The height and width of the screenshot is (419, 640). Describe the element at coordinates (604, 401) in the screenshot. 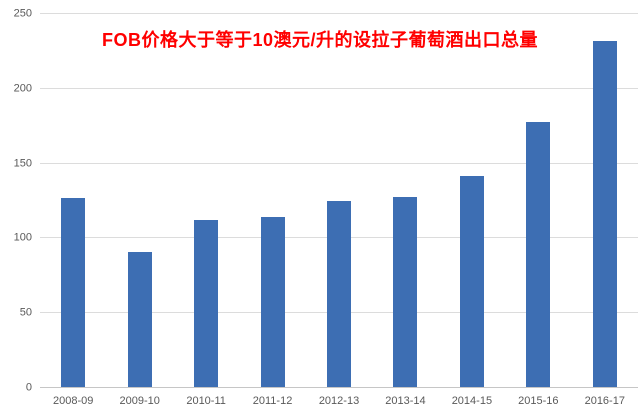

I see `x-axis-tick-label: 2016-17` at that location.